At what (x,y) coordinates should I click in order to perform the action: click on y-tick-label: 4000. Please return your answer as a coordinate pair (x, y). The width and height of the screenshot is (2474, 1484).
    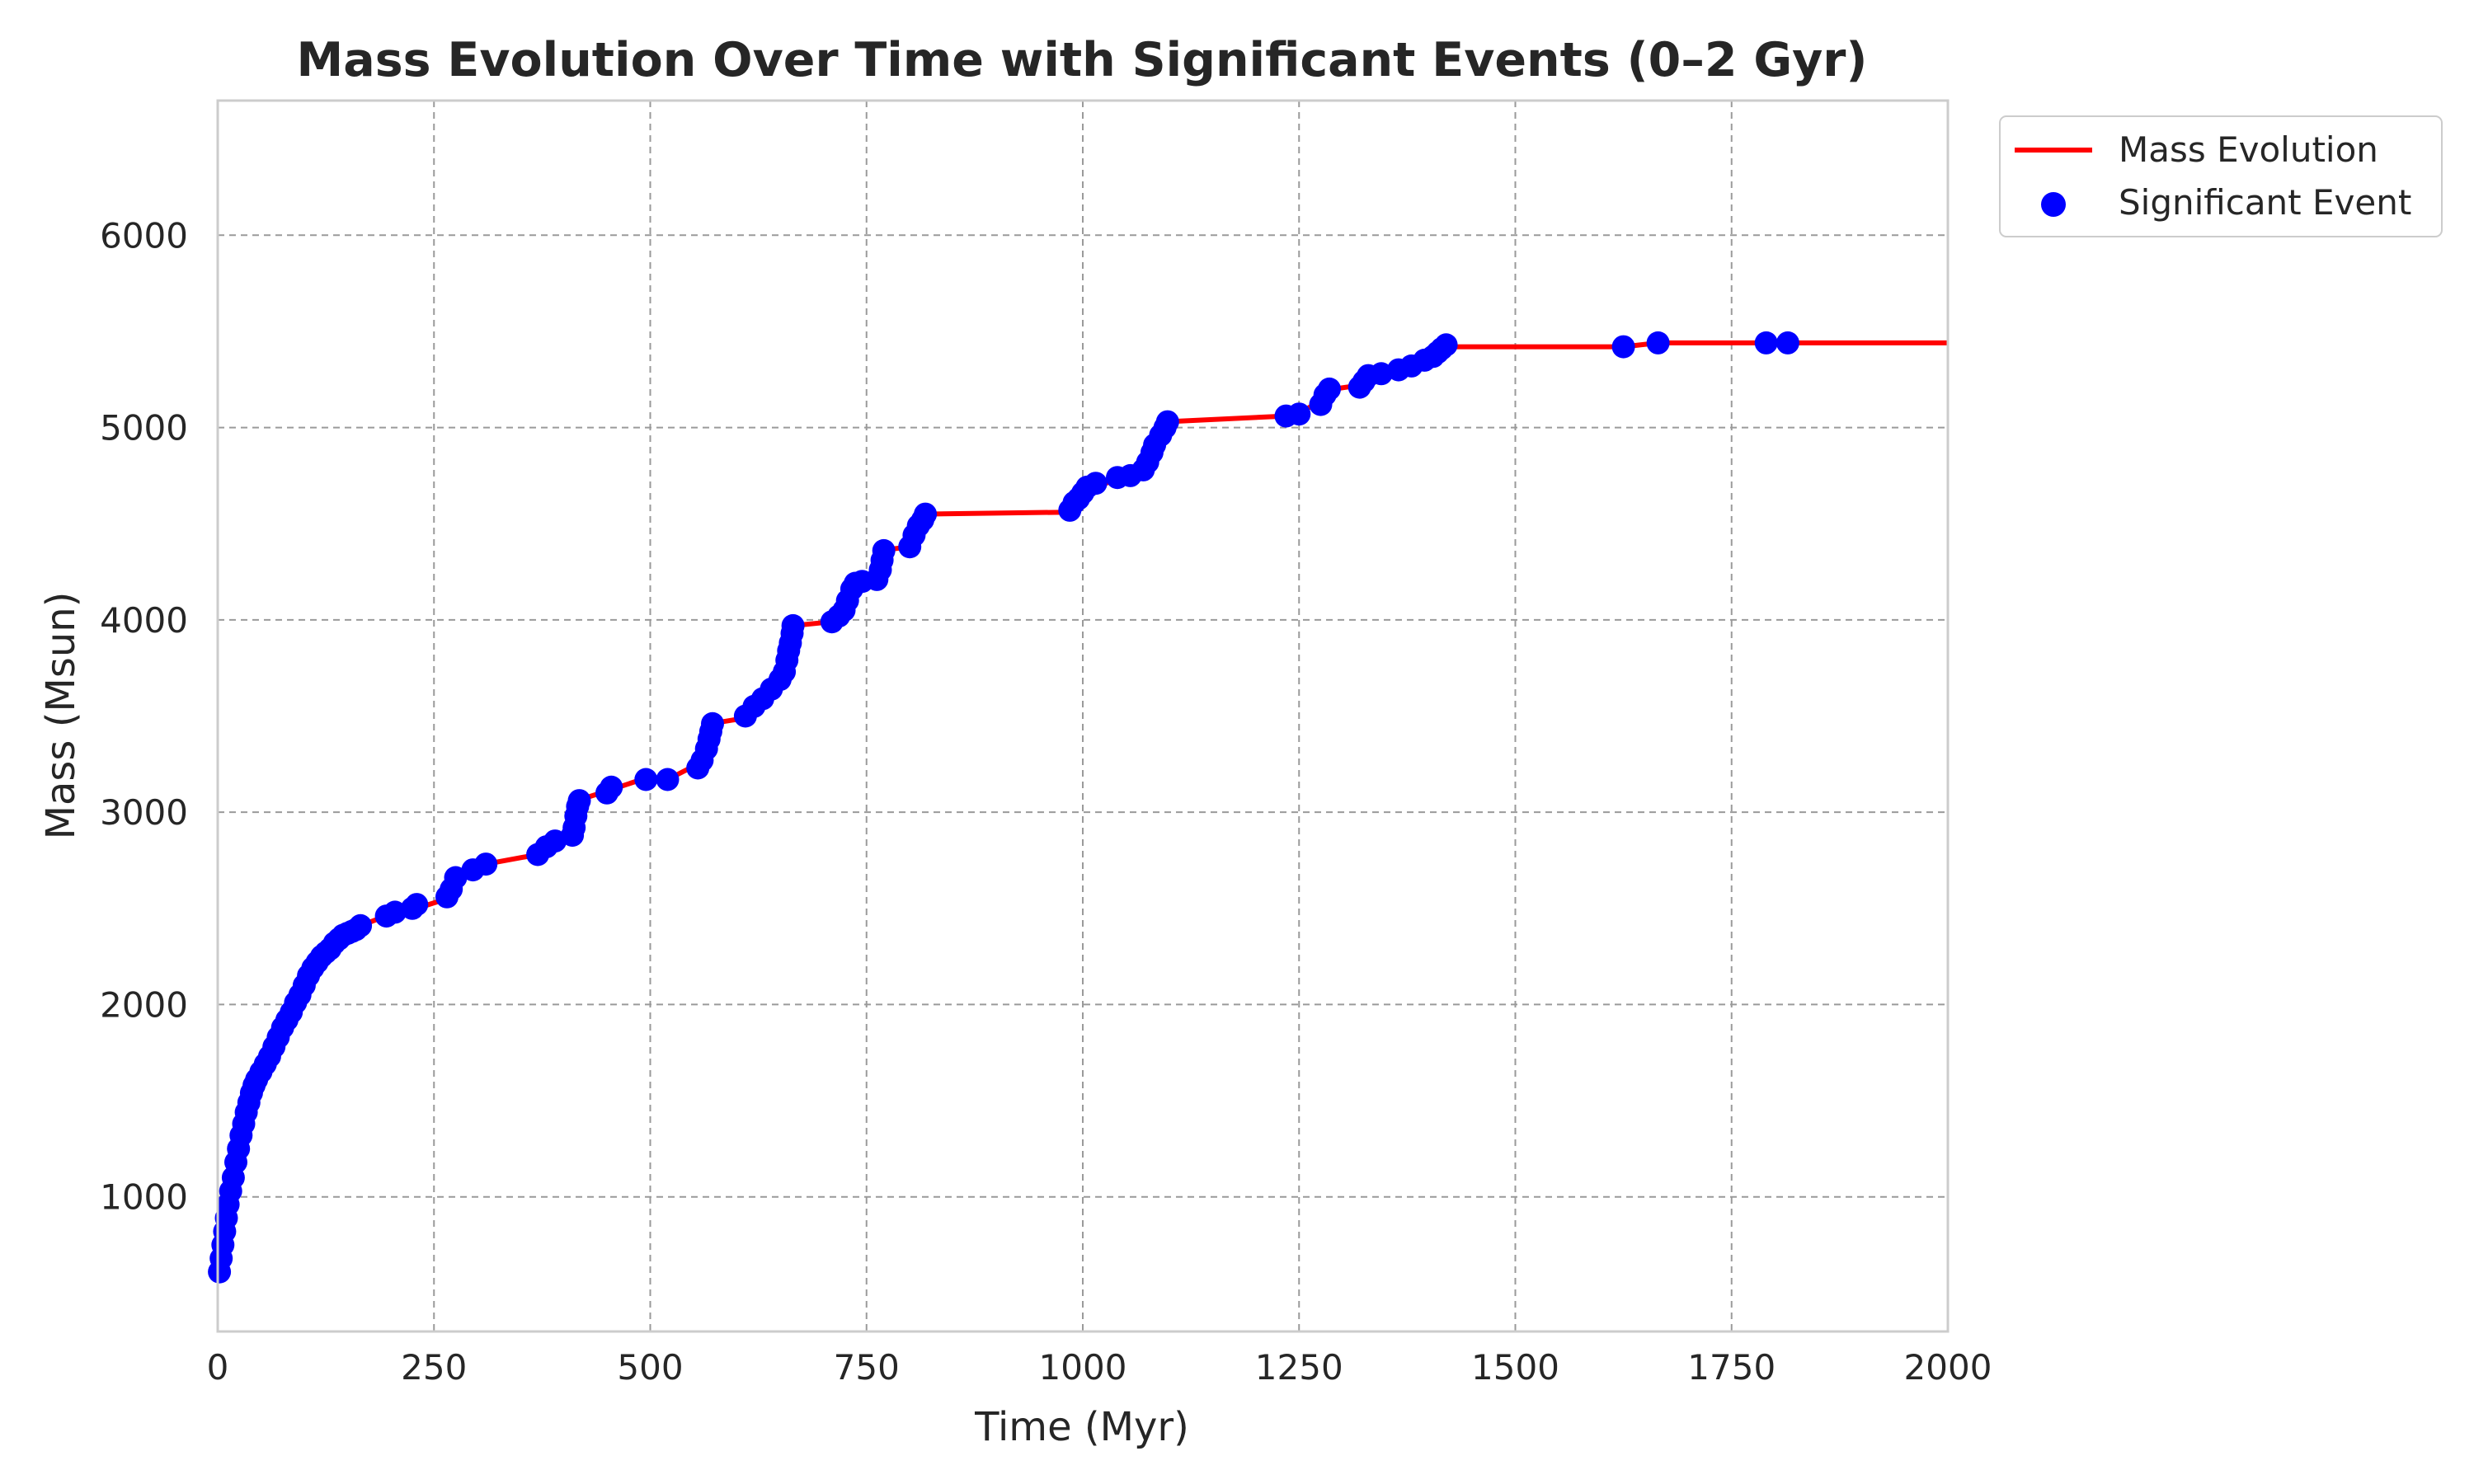
    Looking at the image, I should click on (144, 620).